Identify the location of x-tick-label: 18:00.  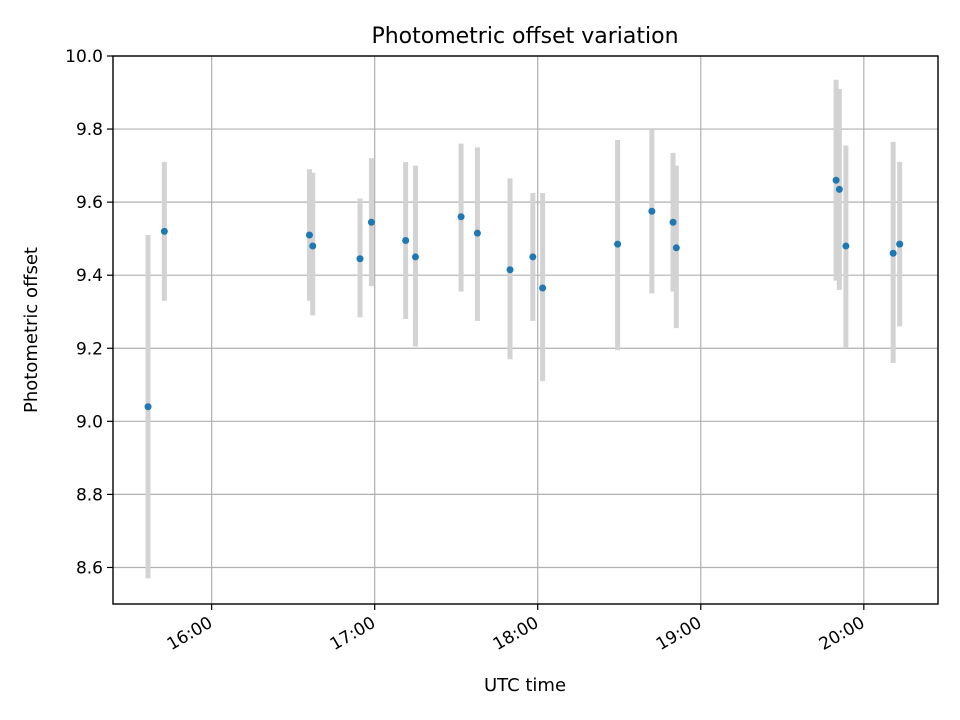
(516, 634).